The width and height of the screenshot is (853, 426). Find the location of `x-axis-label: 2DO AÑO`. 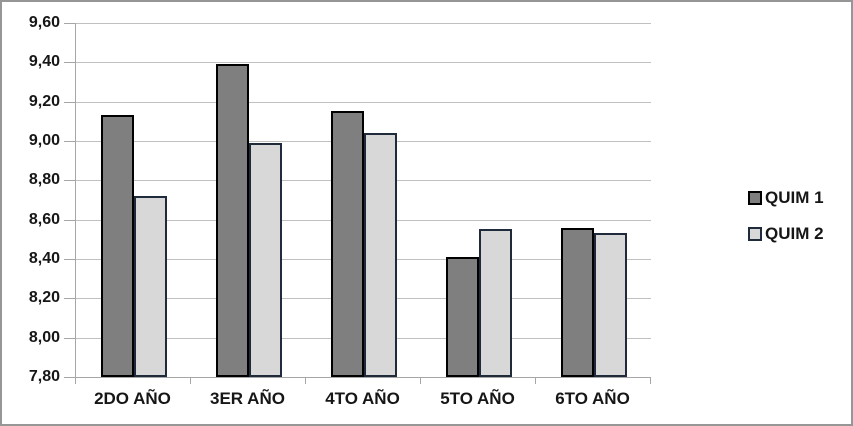

x-axis-label: 2DO AÑO is located at coordinates (132, 398).